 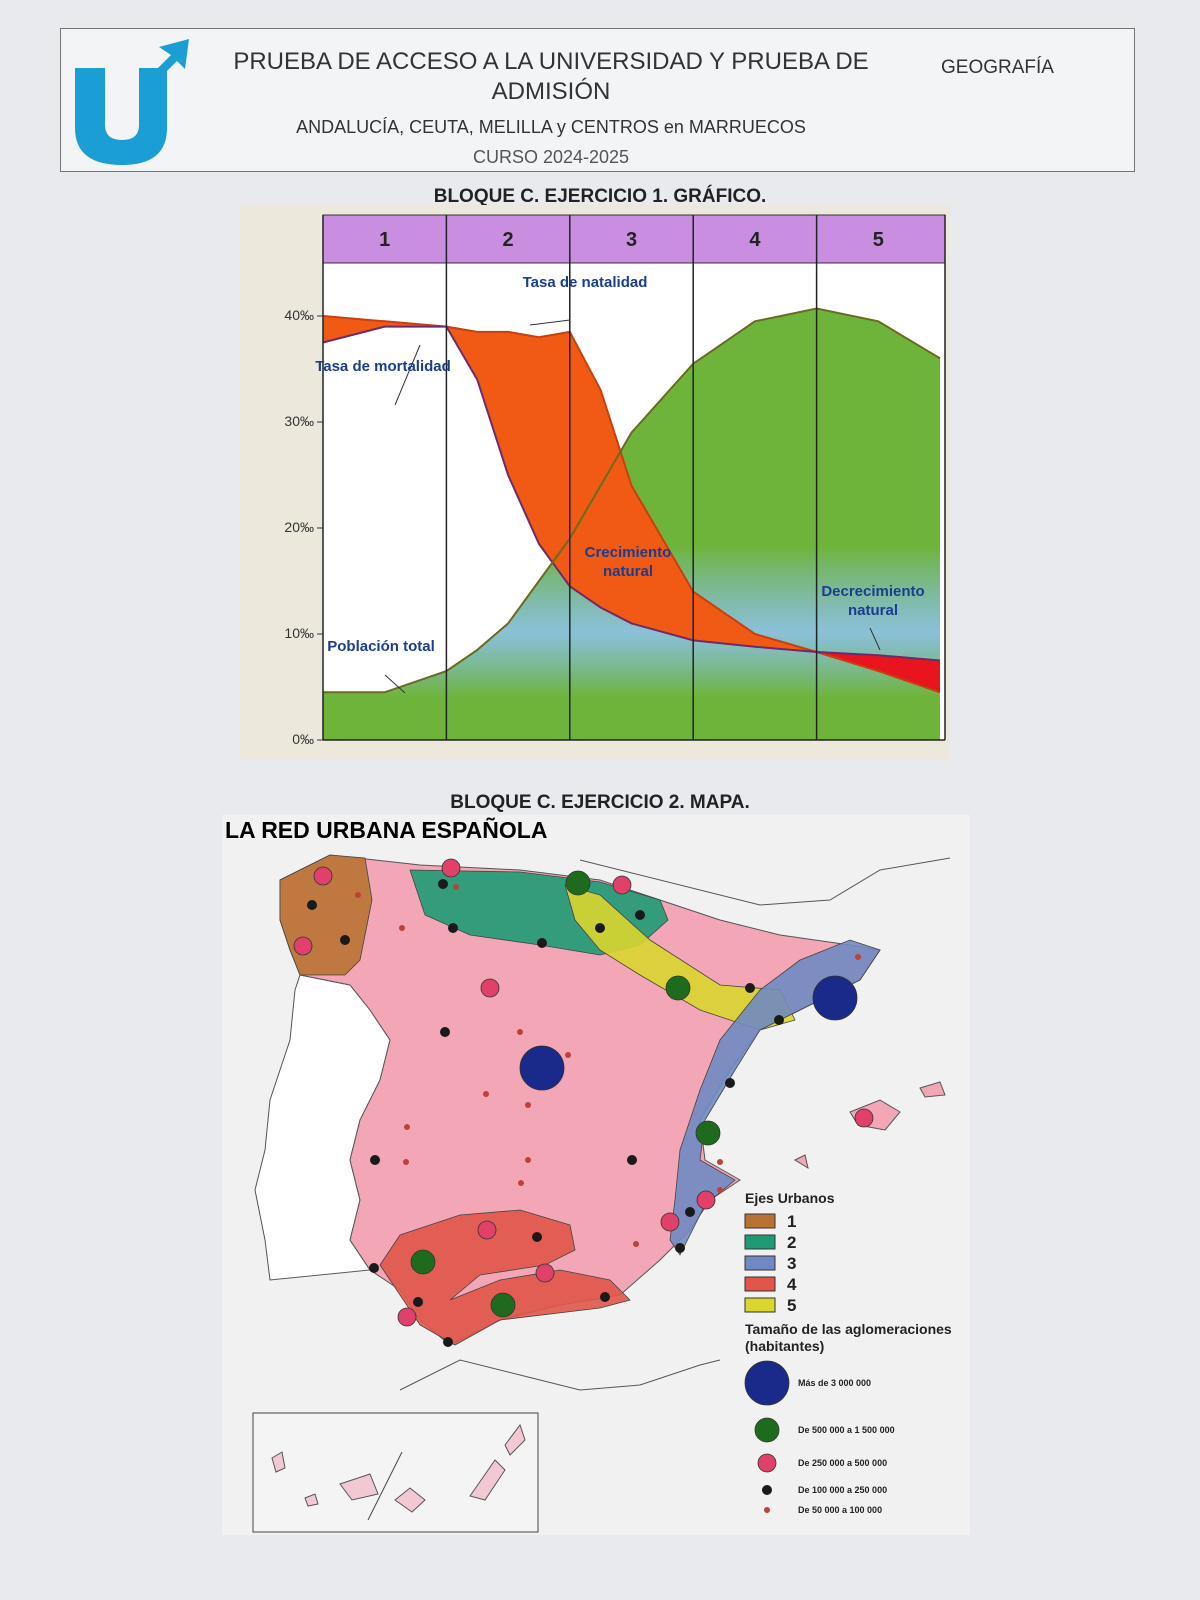 I want to click on france-border, so click(x=765, y=881).